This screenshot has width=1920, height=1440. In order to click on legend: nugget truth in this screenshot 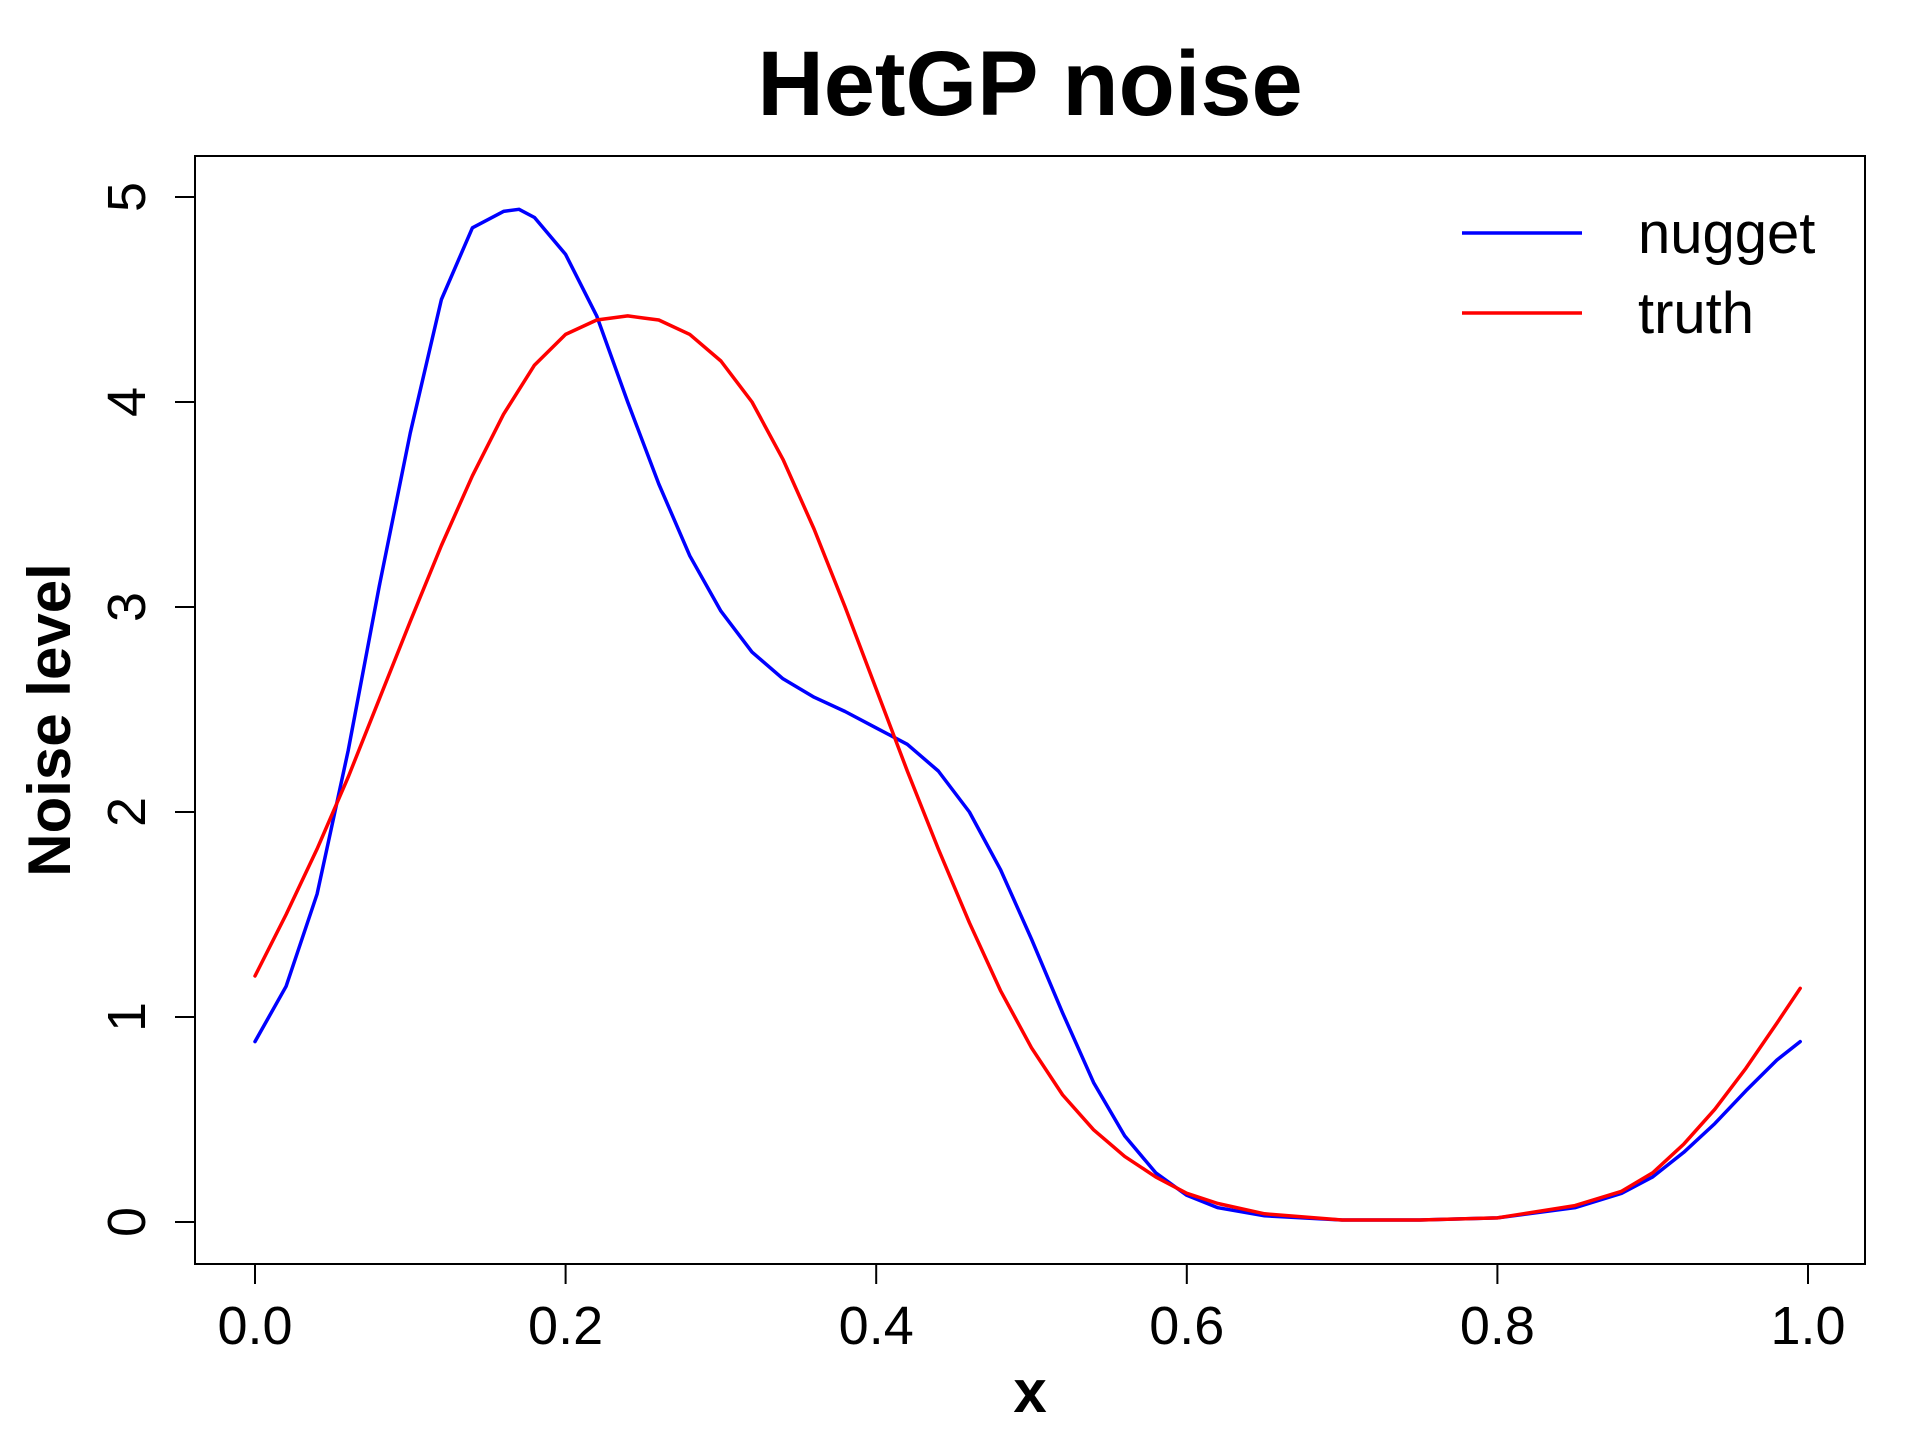, I will do `click(1638, 273)`.